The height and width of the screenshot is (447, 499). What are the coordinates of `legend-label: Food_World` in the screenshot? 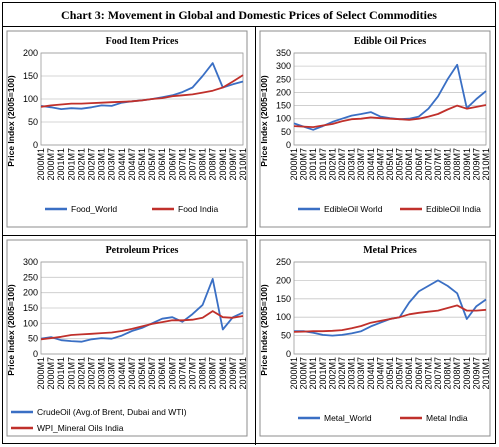 It's located at (94, 209).